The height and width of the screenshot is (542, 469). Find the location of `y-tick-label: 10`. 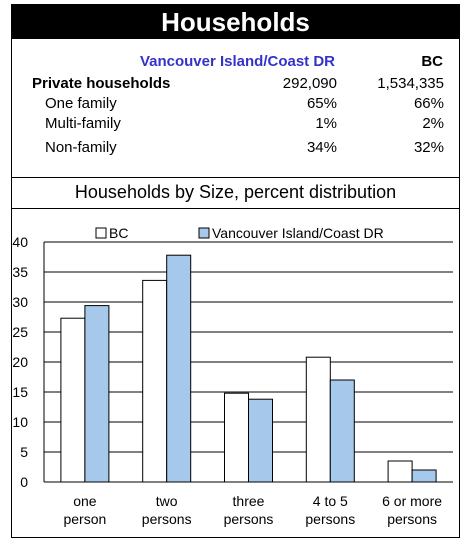

y-tick-label: 10 is located at coordinates (20, 422).